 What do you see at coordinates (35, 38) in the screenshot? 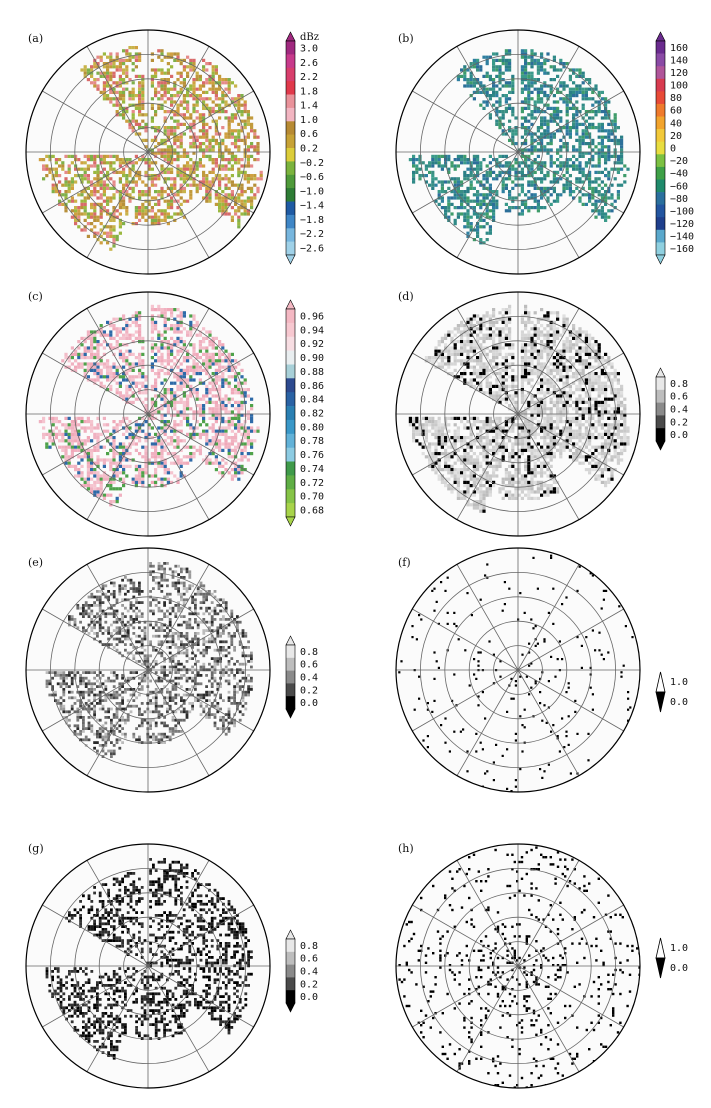
I see `panel-label: (a)` at bounding box center [35, 38].